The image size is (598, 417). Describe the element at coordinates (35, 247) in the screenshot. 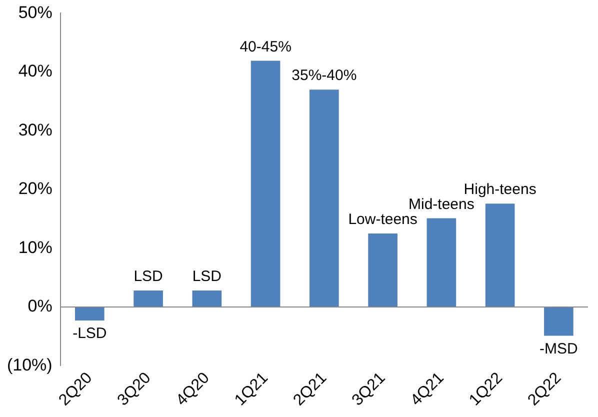

I see `y-tick-label: 10%` at that location.